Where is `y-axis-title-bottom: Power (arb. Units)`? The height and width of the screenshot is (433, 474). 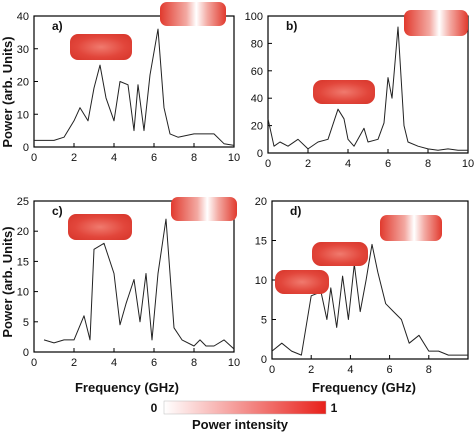 y-axis-title-bottom: Power (arb. Units) is located at coordinates (7, 281).